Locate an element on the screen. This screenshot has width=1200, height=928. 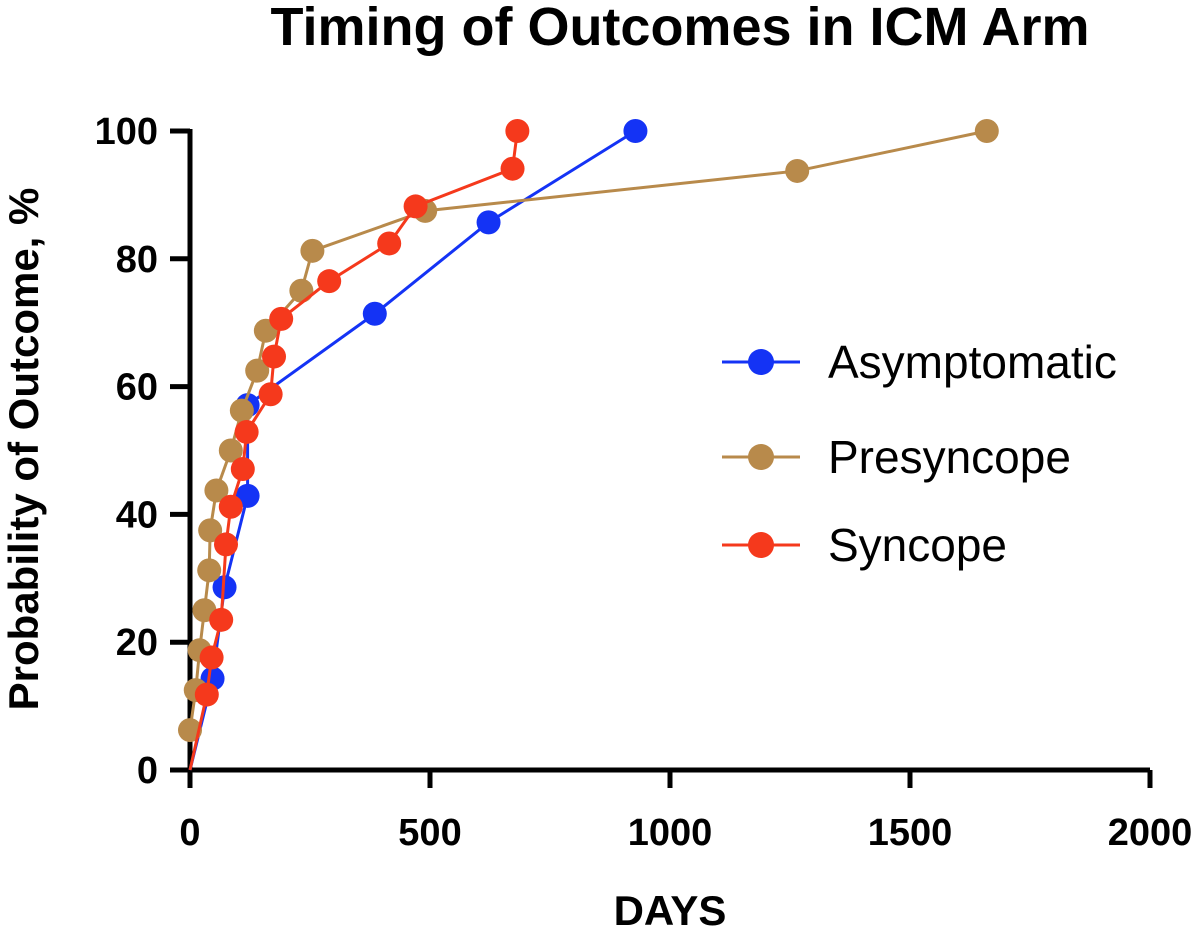
x-tick-label: 500 is located at coordinates (429, 833).